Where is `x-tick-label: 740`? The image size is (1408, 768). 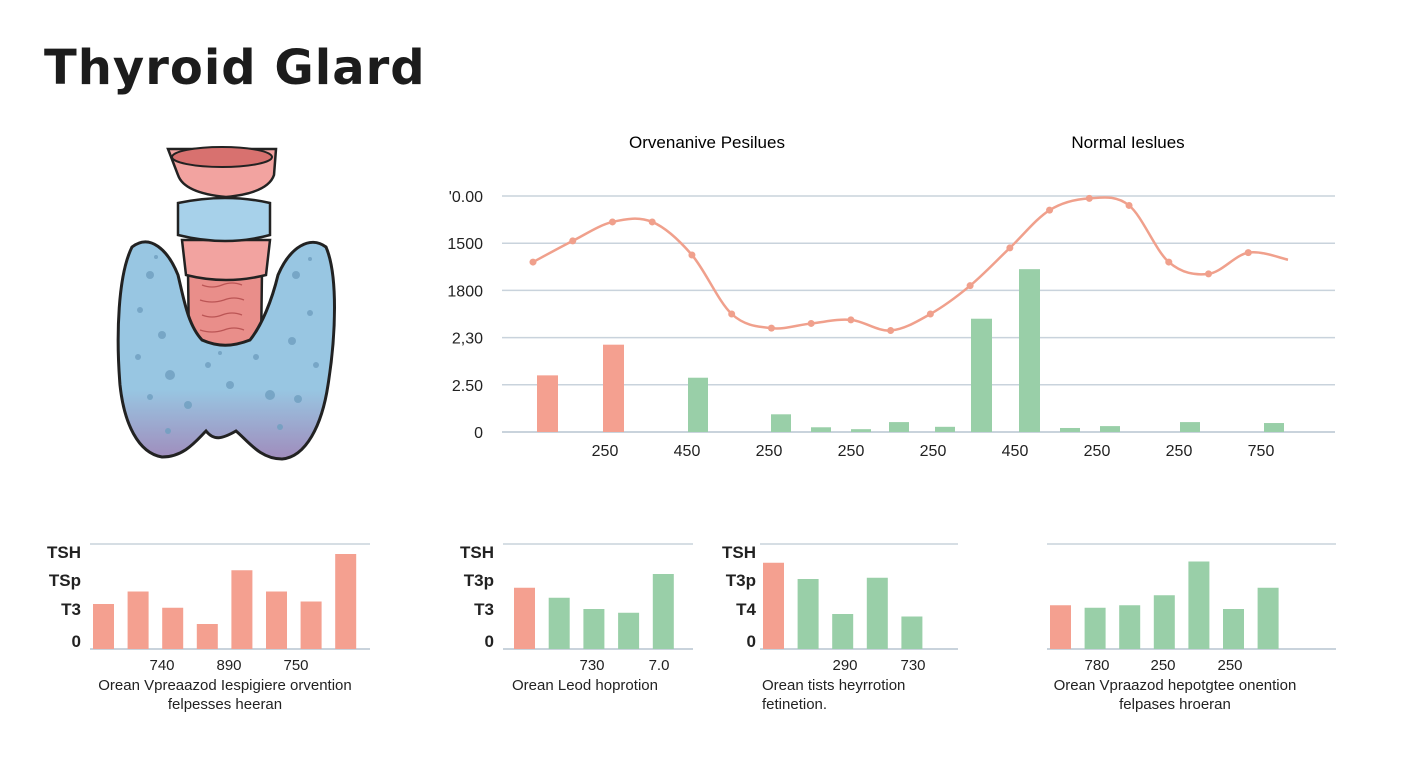 x-tick-label: 740 is located at coordinates (161, 663).